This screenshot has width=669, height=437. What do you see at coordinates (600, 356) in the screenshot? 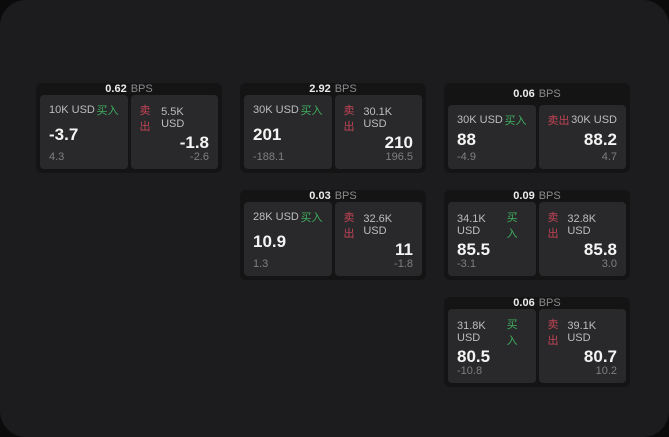
I see `sell-price: 80.7` at bounding box center [600, 356].